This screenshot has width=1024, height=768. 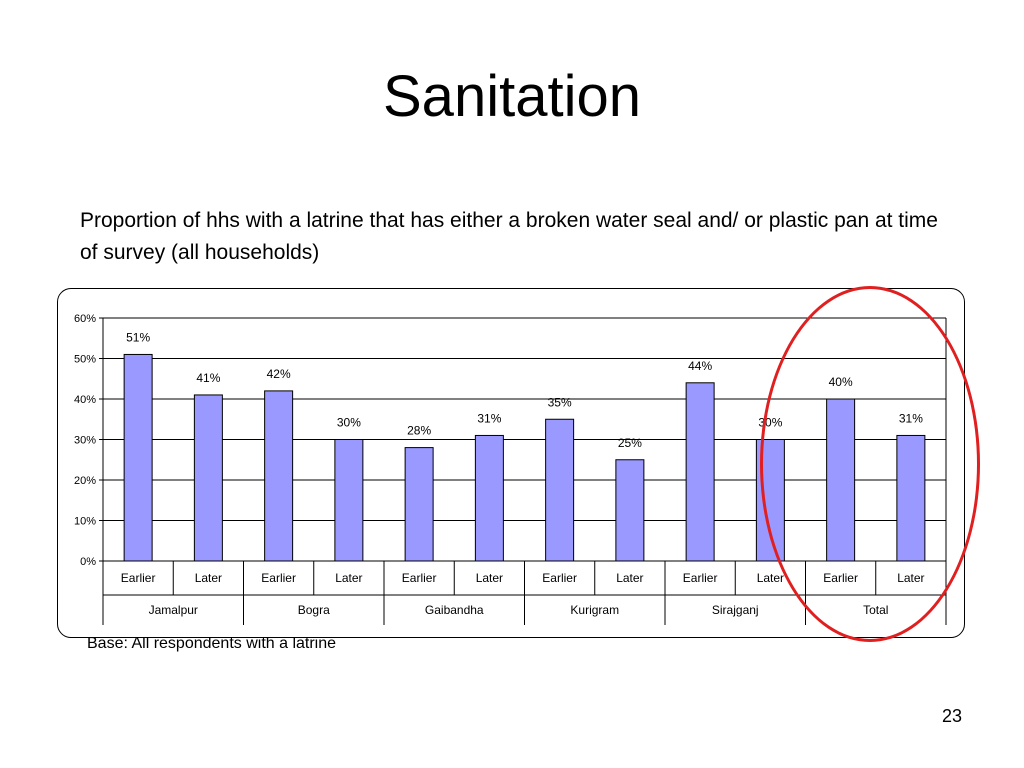 I want to click on data-label: 40%, so click(x=841, y=382).